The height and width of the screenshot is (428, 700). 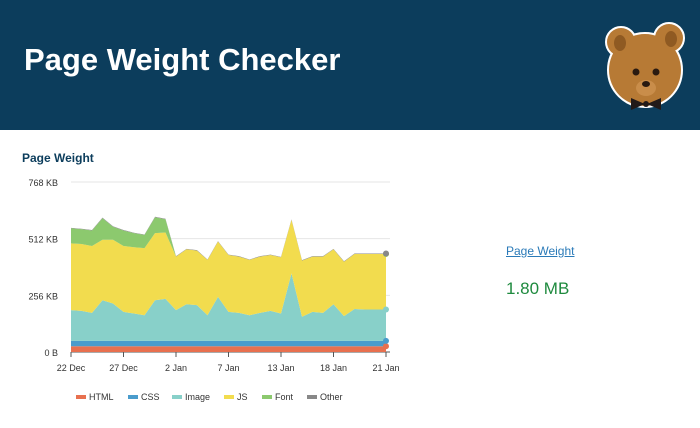 What do you see at coordinates (43, 296) in the screenshot?
I see `y-tick-label: 256 KB` at bounding box center [43, 296].